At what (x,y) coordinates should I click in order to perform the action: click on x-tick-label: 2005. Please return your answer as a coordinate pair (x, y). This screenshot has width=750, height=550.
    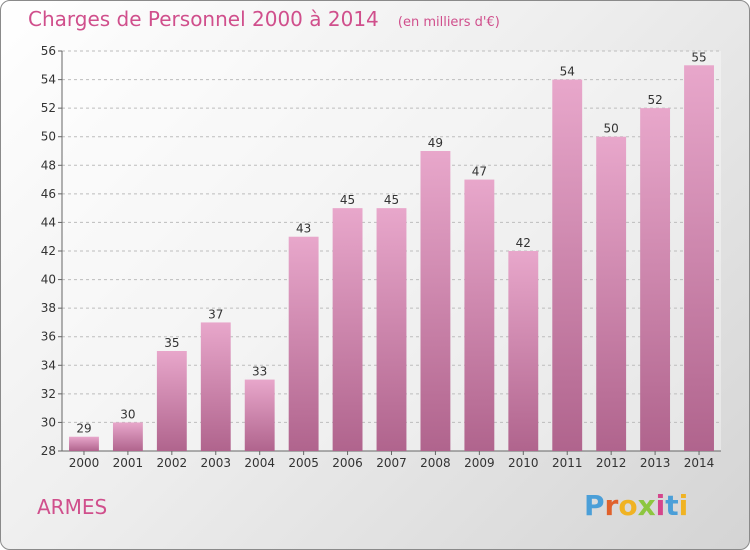
    Looking at the image, I should click on (303, 463).